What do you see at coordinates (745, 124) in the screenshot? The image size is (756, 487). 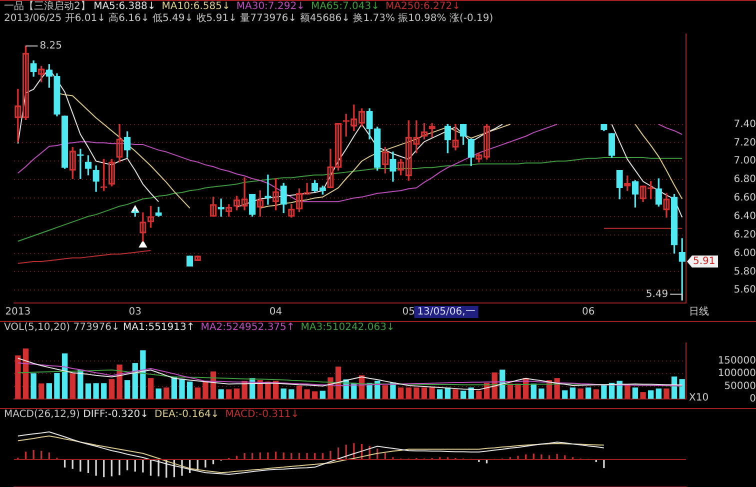 I see `y-tick-label: 7.40` at bounding box center [745, 124].